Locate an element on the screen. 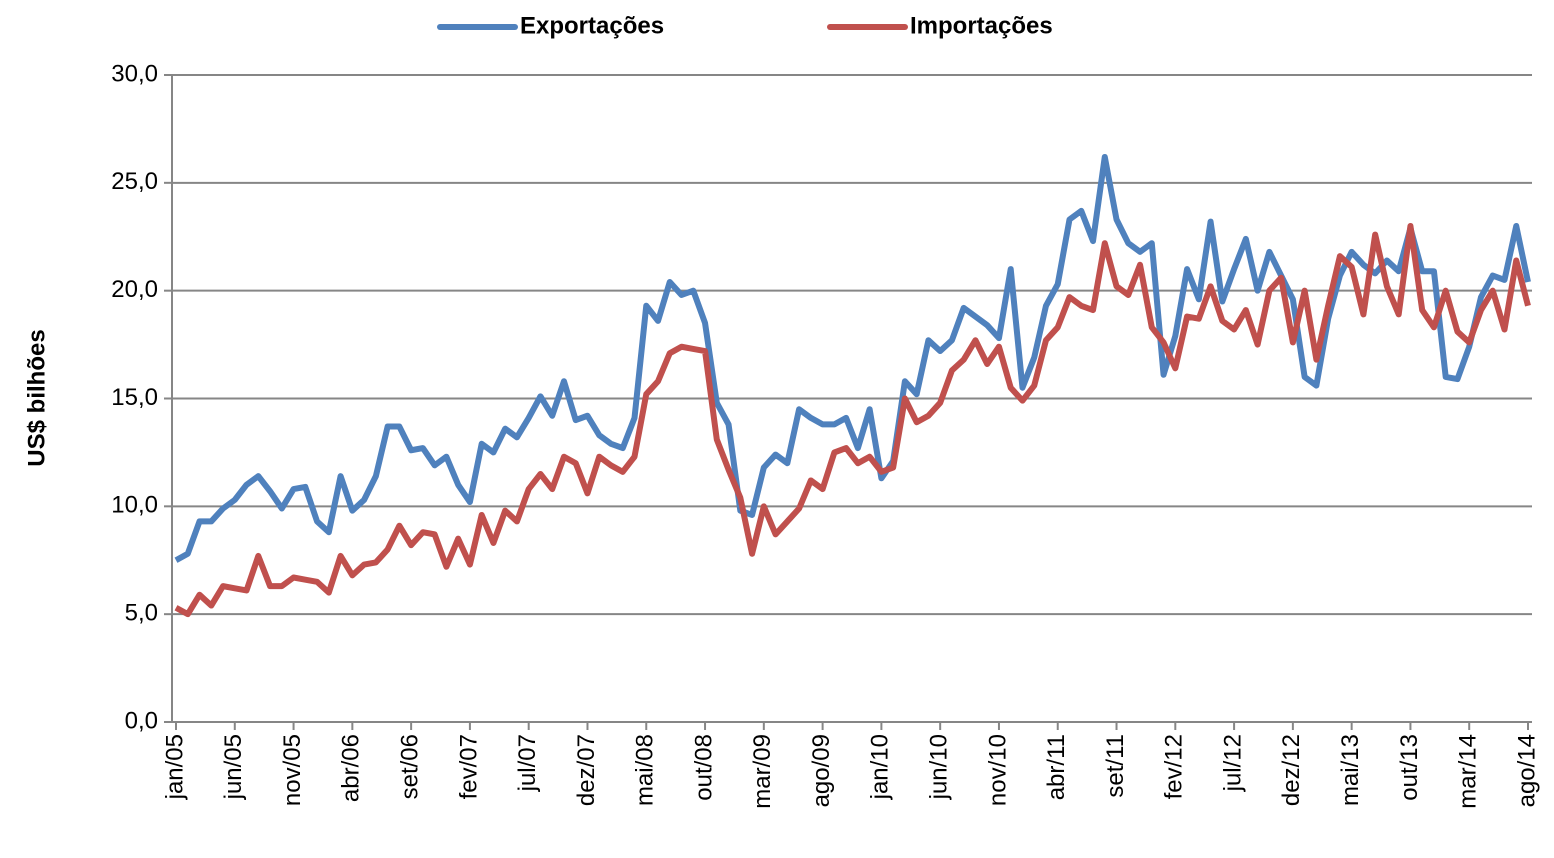 The width and height of the screenshot is (1554, 858). x-tick-label: jun/05 is located at coordinates (233, 767).